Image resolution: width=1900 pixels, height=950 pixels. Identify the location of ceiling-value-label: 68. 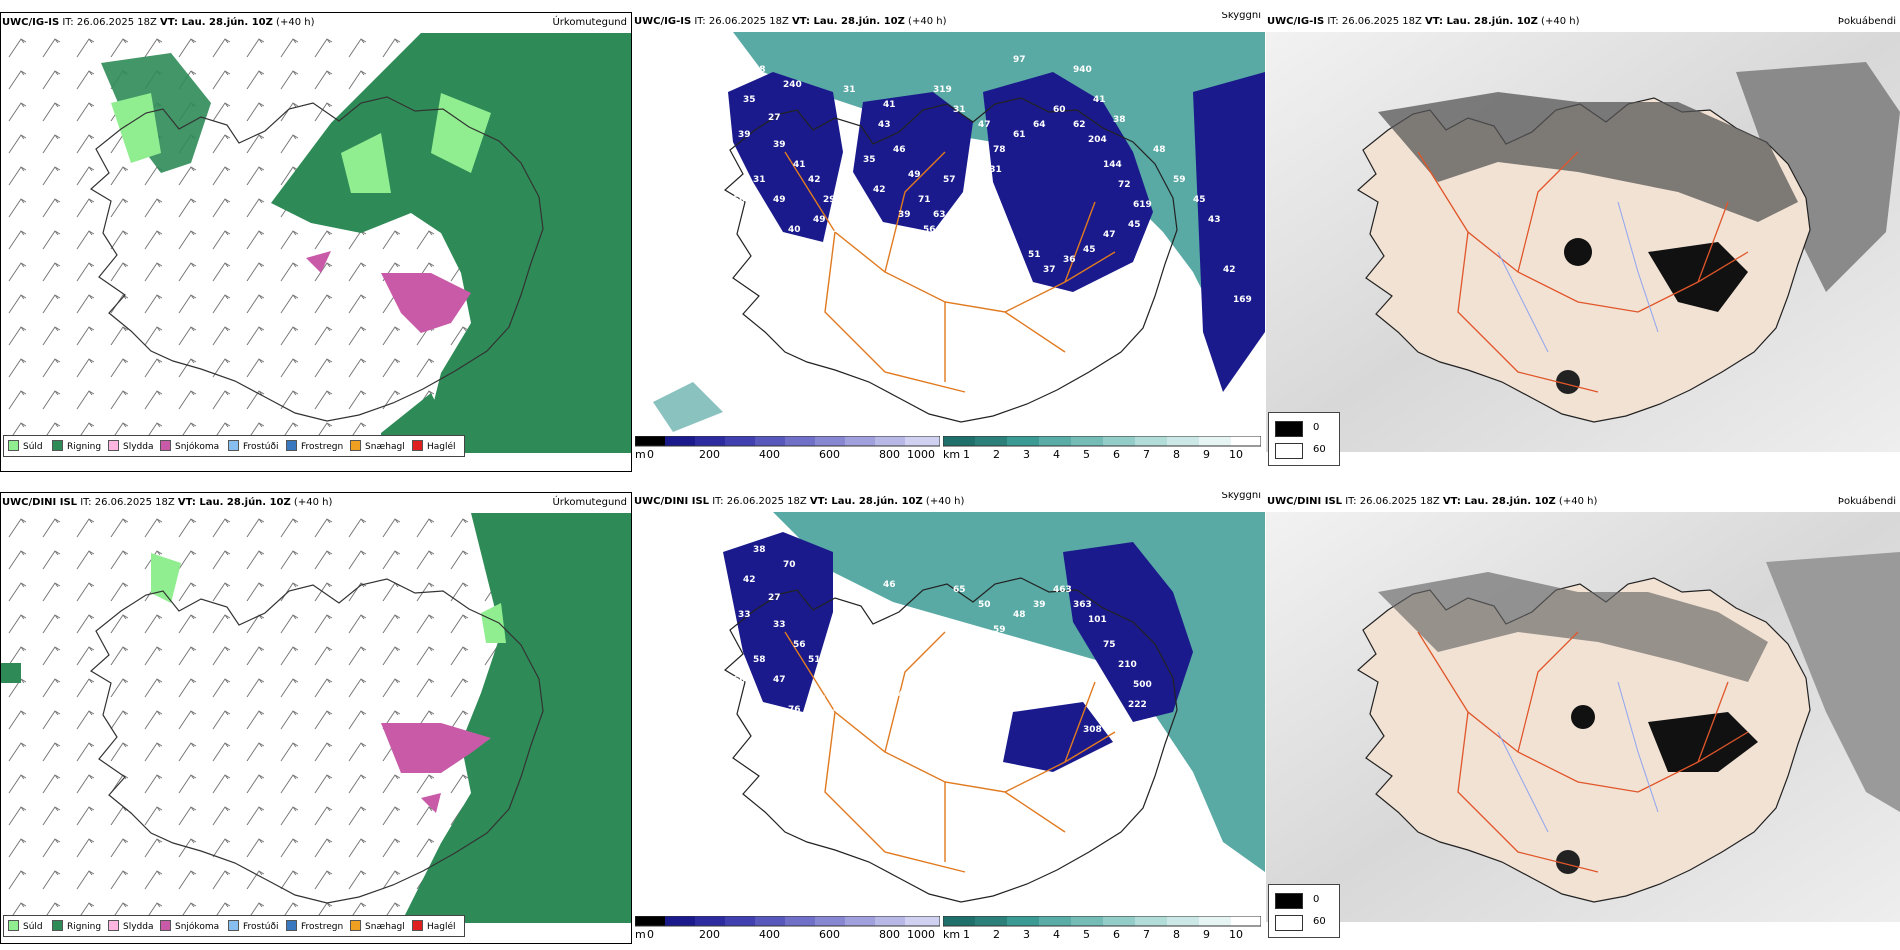
(939, 260).